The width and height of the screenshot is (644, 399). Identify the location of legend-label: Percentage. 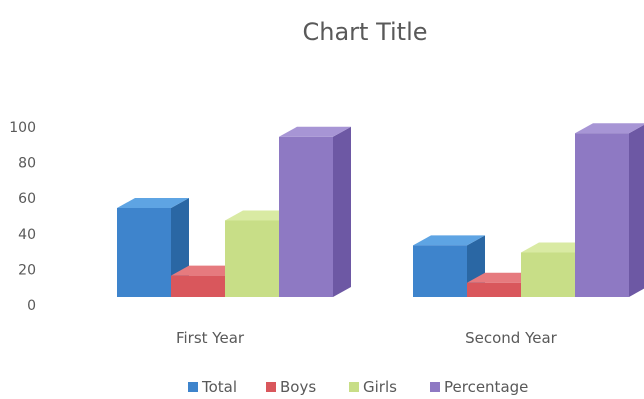
(486, 387).